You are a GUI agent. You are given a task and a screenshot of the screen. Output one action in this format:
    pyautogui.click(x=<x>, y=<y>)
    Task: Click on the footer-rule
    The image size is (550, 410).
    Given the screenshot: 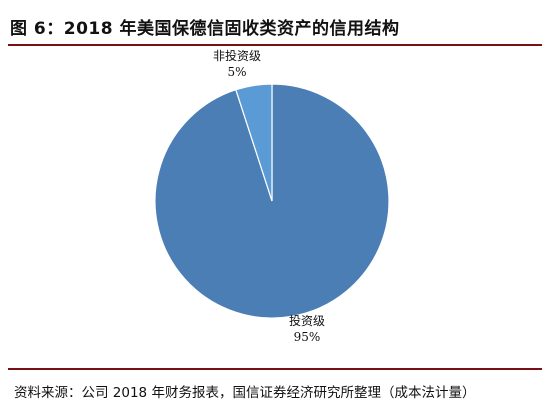 What is the action you would take?
    pyautogui.click(x=275, y=369)
    